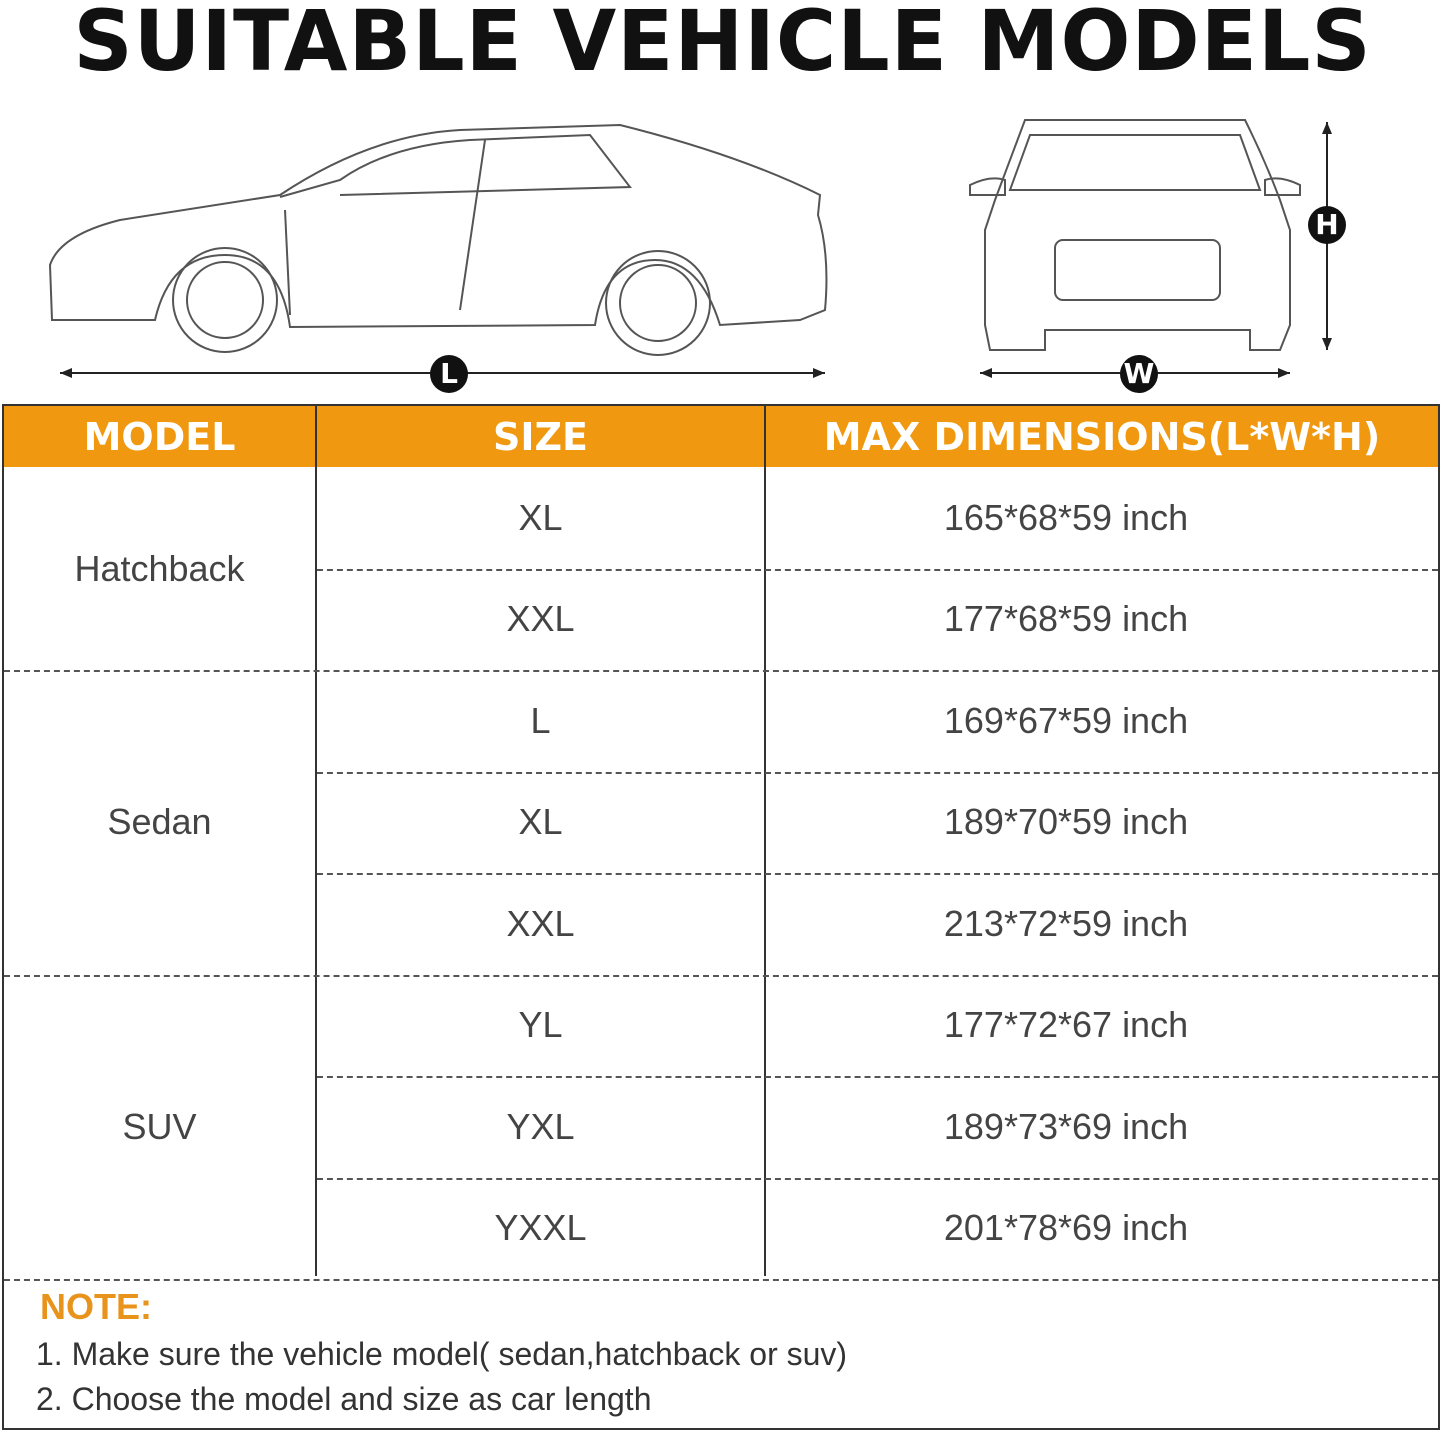 This screenshot has height=1433, width=1445. What do you see at coordinates (1327, 225) in the screenshot?
I see `height-label: H` at bounding box center [1327, 225].